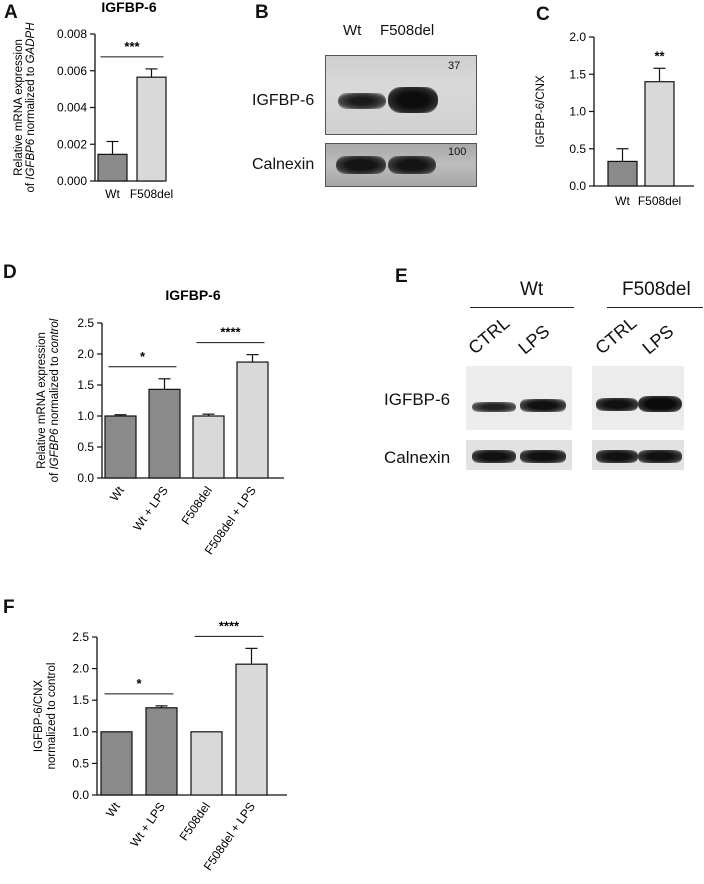  What do you see at coordinates (454, 66) in the screenshot?
I see `blot-b-marker-37: 37` at bounding box center [454, 66].